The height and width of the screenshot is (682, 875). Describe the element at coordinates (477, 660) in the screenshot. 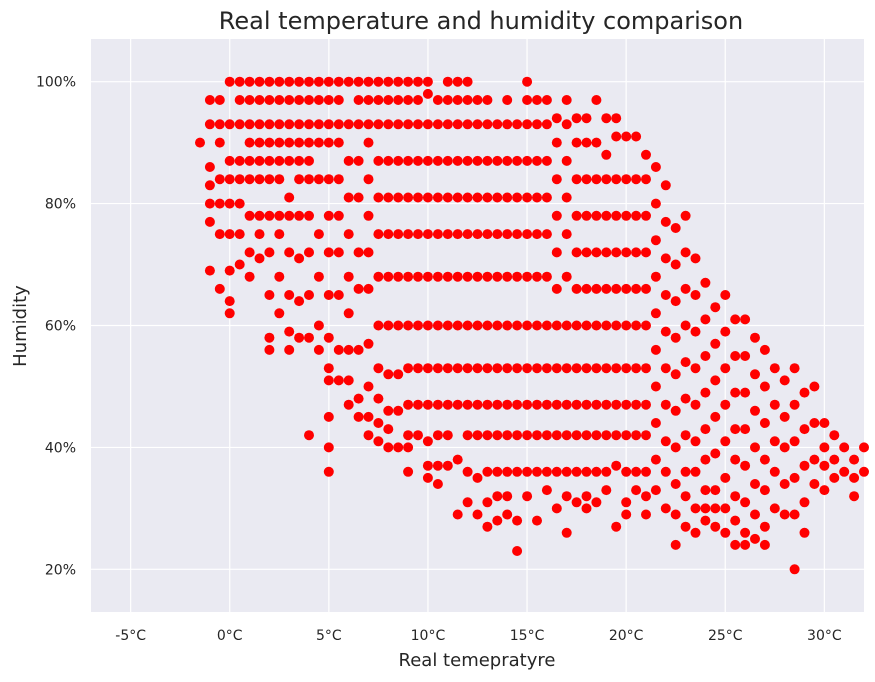

I see `x-axis-title: Real temepratyre` at that location.